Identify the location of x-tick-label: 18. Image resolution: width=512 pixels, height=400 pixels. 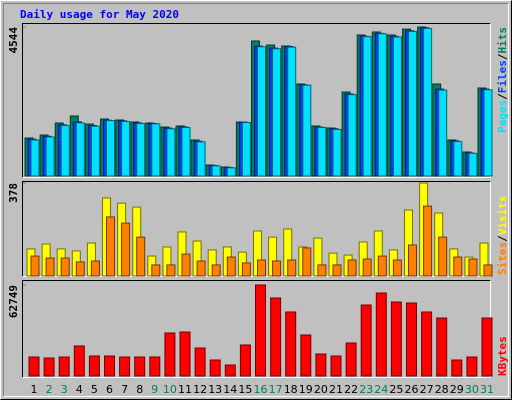
(291, 389).